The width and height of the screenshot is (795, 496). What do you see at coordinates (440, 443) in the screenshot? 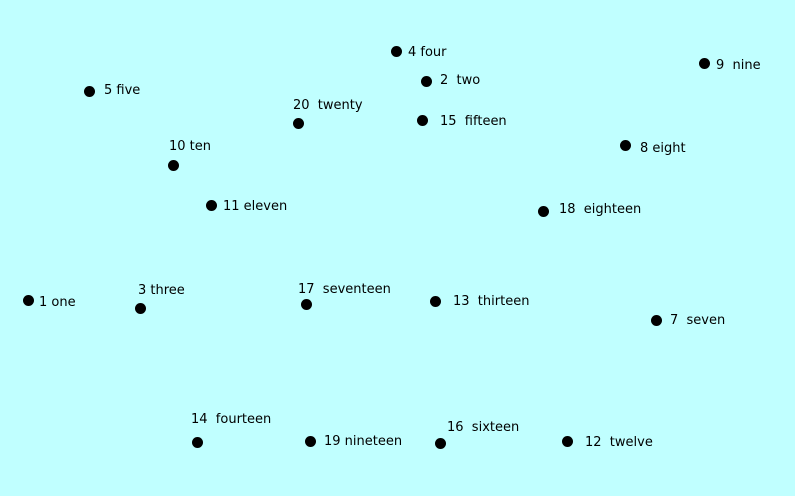
I see `point-sixteen-dot` at bounding box center [440, 443].